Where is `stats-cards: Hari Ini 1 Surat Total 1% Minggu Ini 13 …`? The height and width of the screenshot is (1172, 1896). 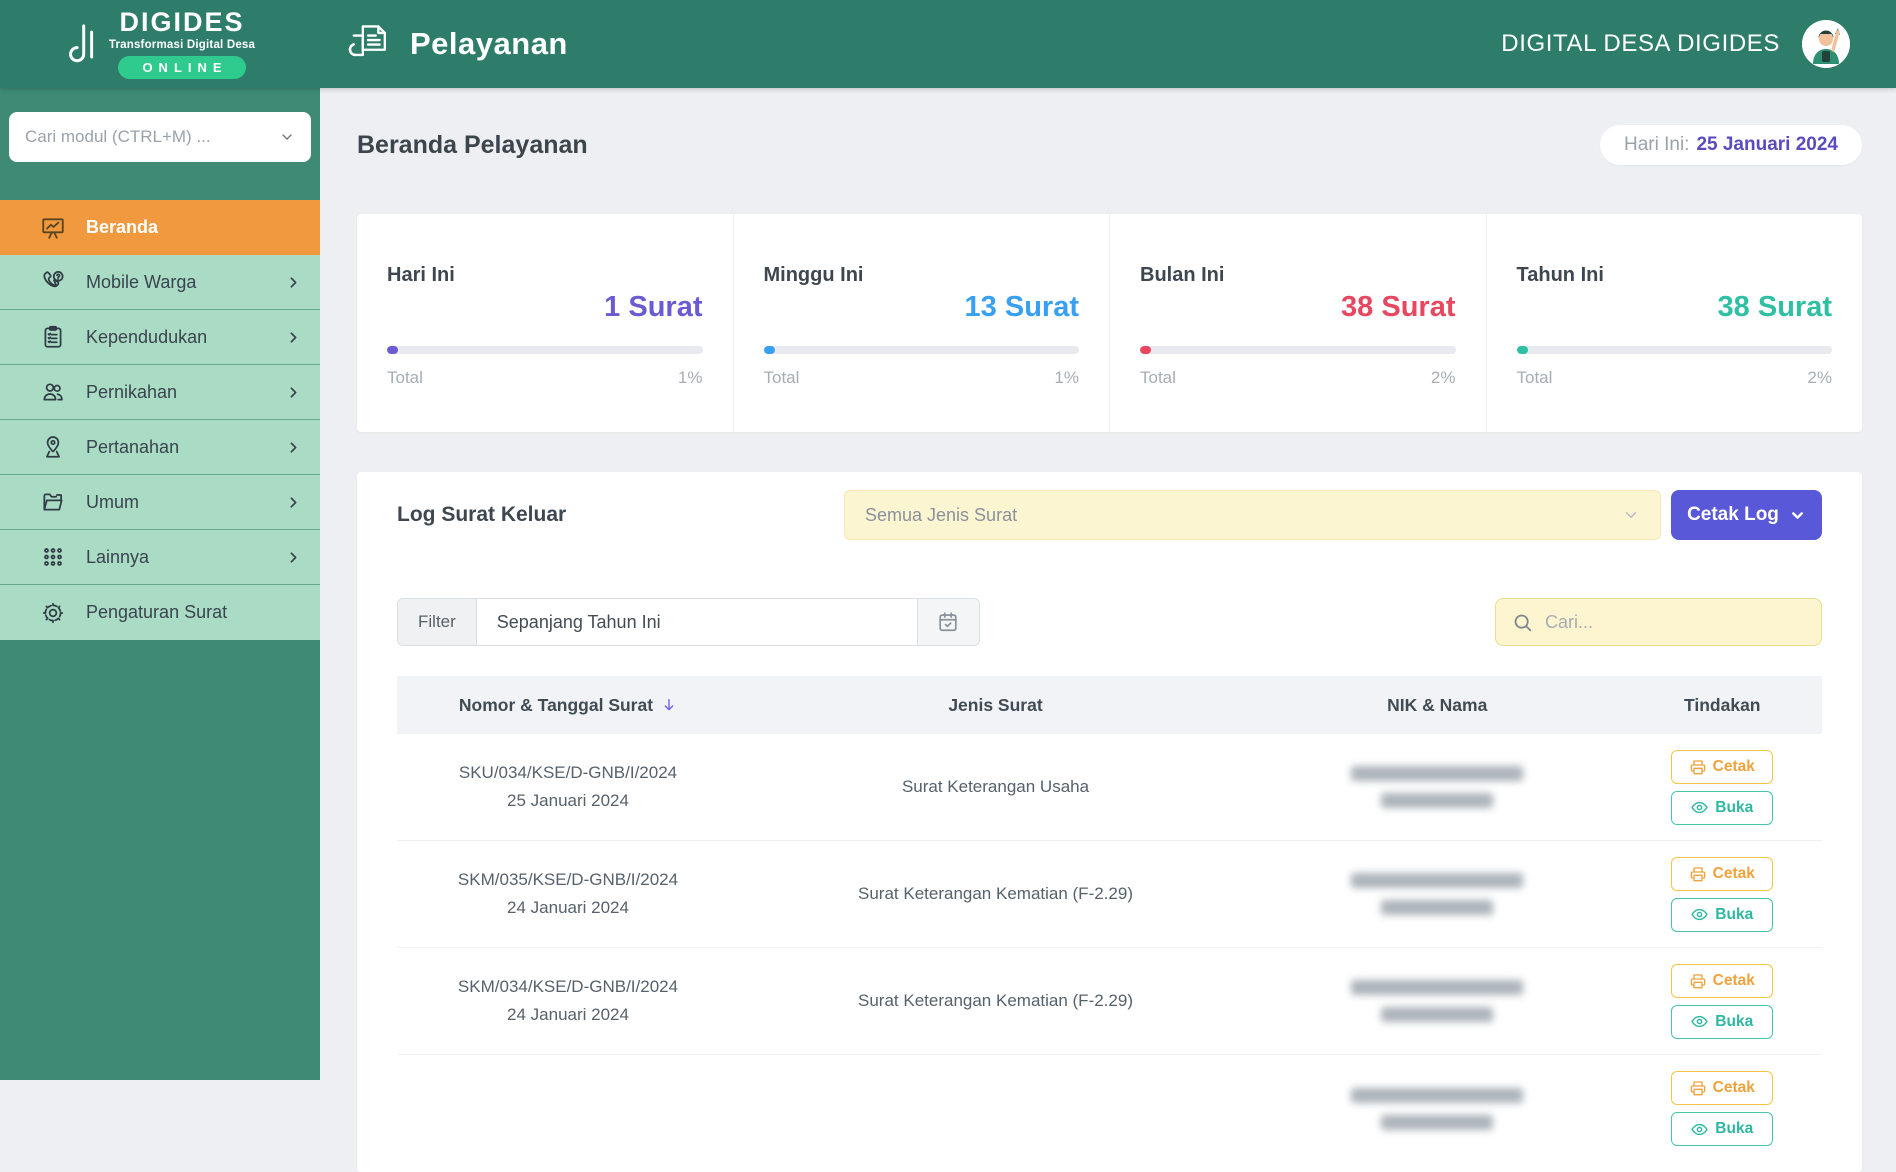 stats-cards: Hari Ini 1 Surat Total 1% Minggu Ini 13 … is located at coordinates (1109, 323).